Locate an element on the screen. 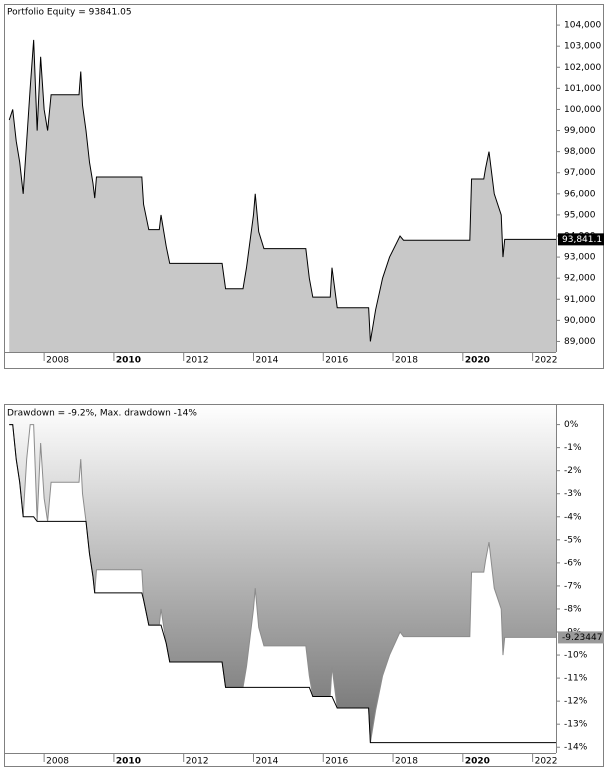 The height and width of the screenshot is (770, 606). y-tick-label: 96,000 is located at coordinates (580, 194).